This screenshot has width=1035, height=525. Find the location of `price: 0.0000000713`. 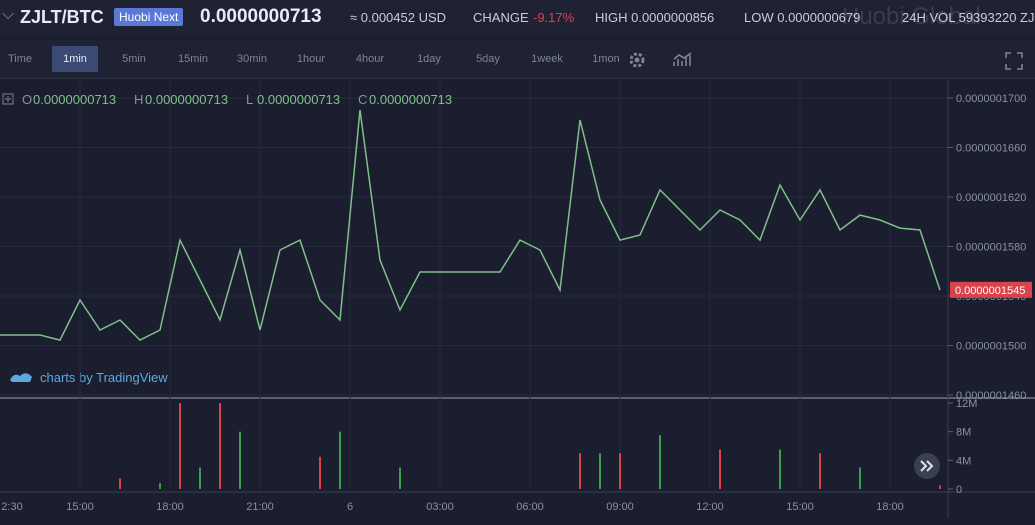

price: 0.0000000713 is located at coordinates (261, 16).